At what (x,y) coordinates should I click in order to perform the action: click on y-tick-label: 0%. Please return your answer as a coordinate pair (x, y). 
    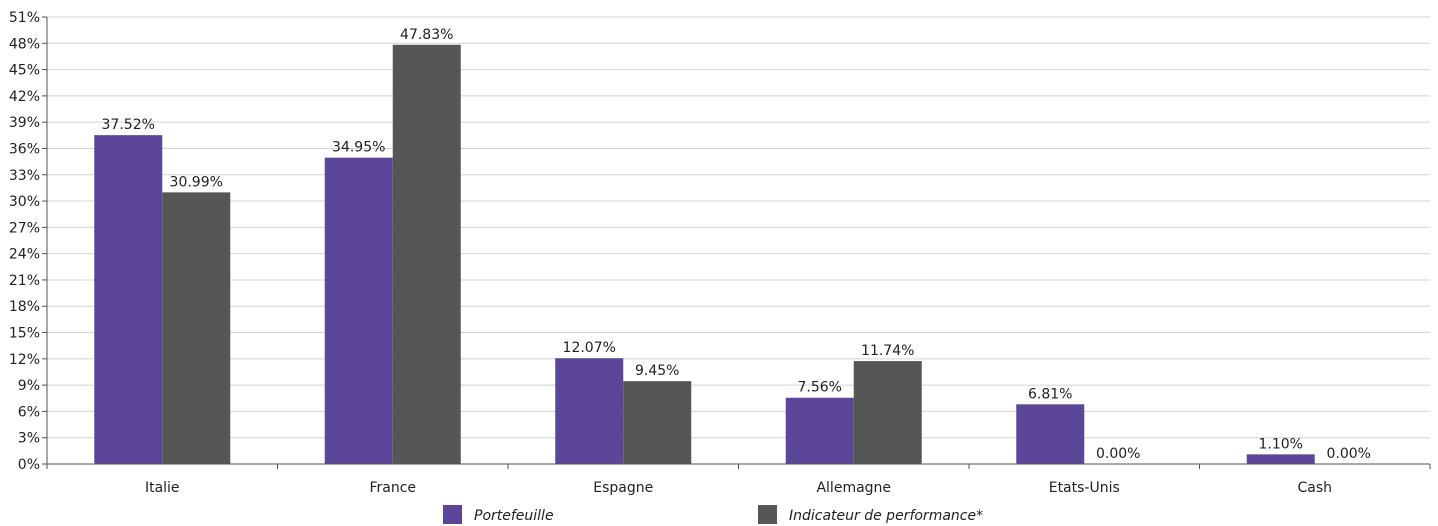
    Looking at the image, I should click on (29, 465).